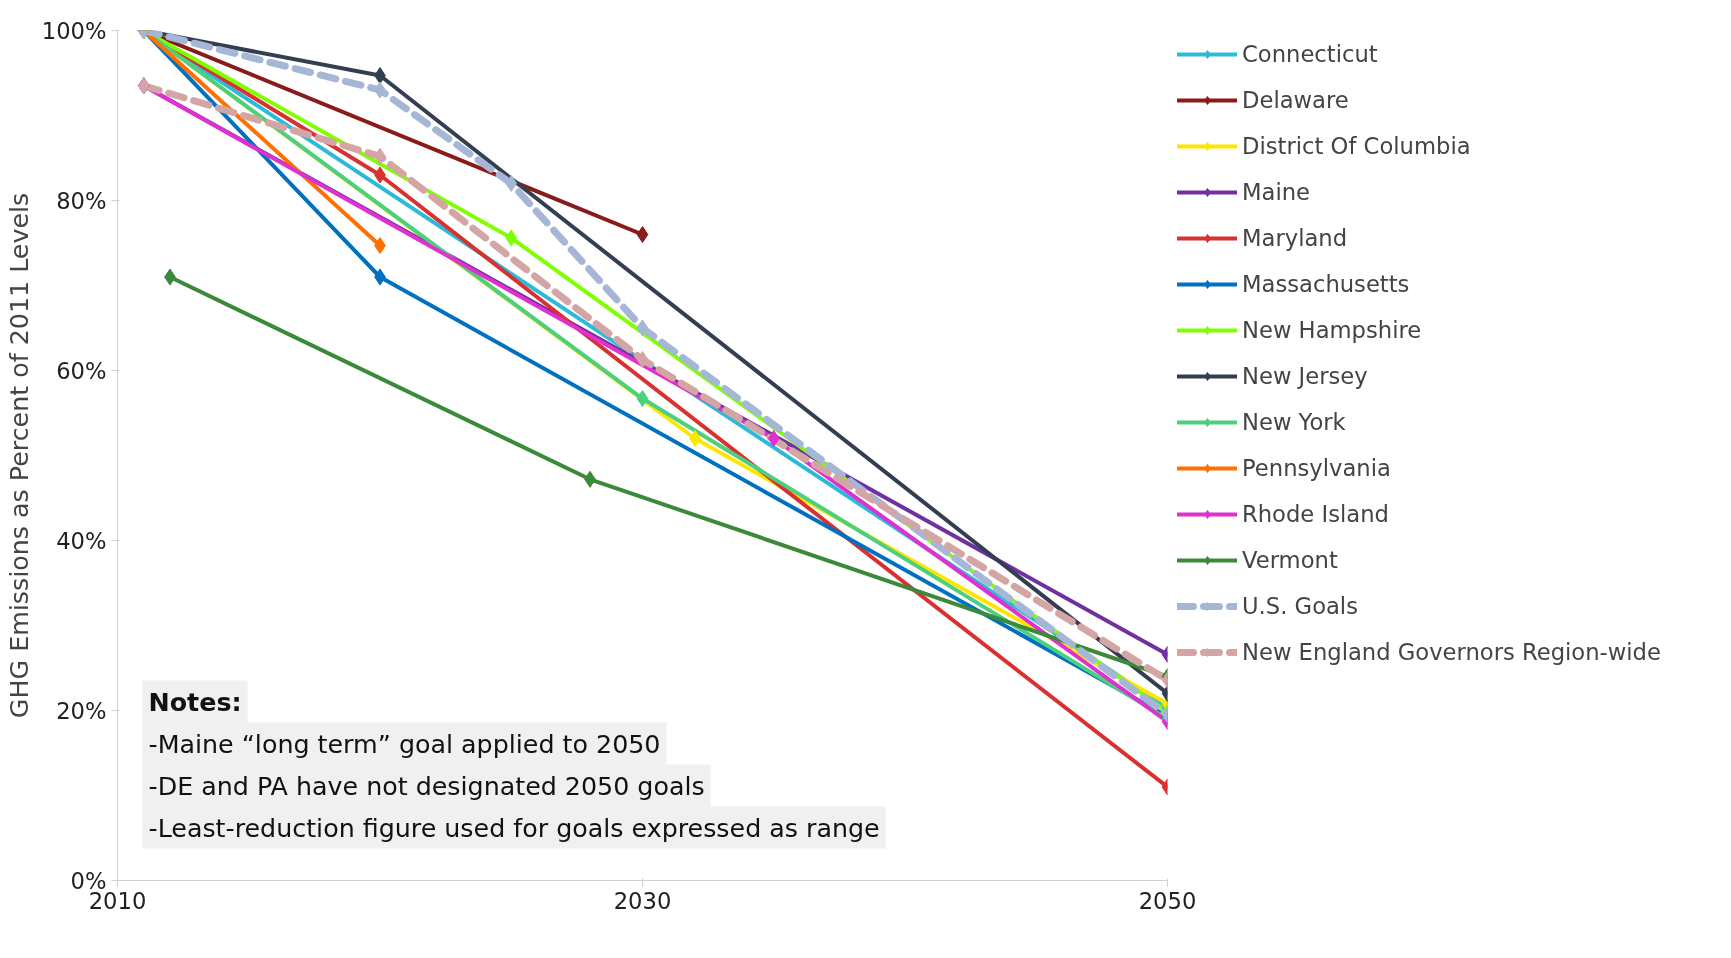  What do you see at coordinates (18, 455) in the screenshot?
I see `y-axis-title: GHG Emissions as Percent of 2011 Levels` at bounding box center [18, 455].